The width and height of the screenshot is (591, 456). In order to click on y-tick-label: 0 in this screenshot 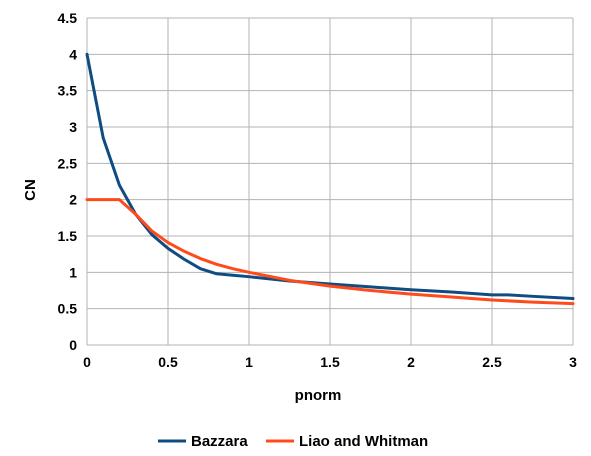, I will do `click(73, 345)`.